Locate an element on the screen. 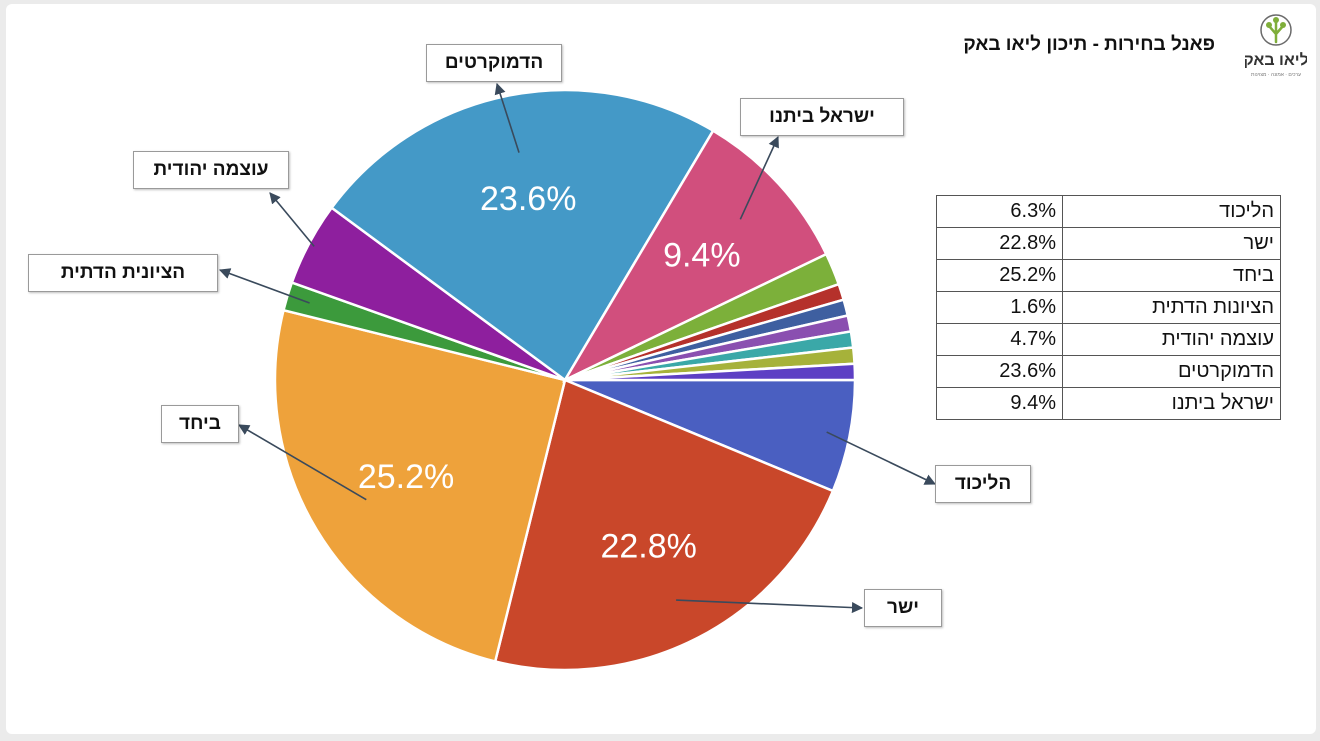  slice-value-label: 25.2% is located at coordinates (406, 477).